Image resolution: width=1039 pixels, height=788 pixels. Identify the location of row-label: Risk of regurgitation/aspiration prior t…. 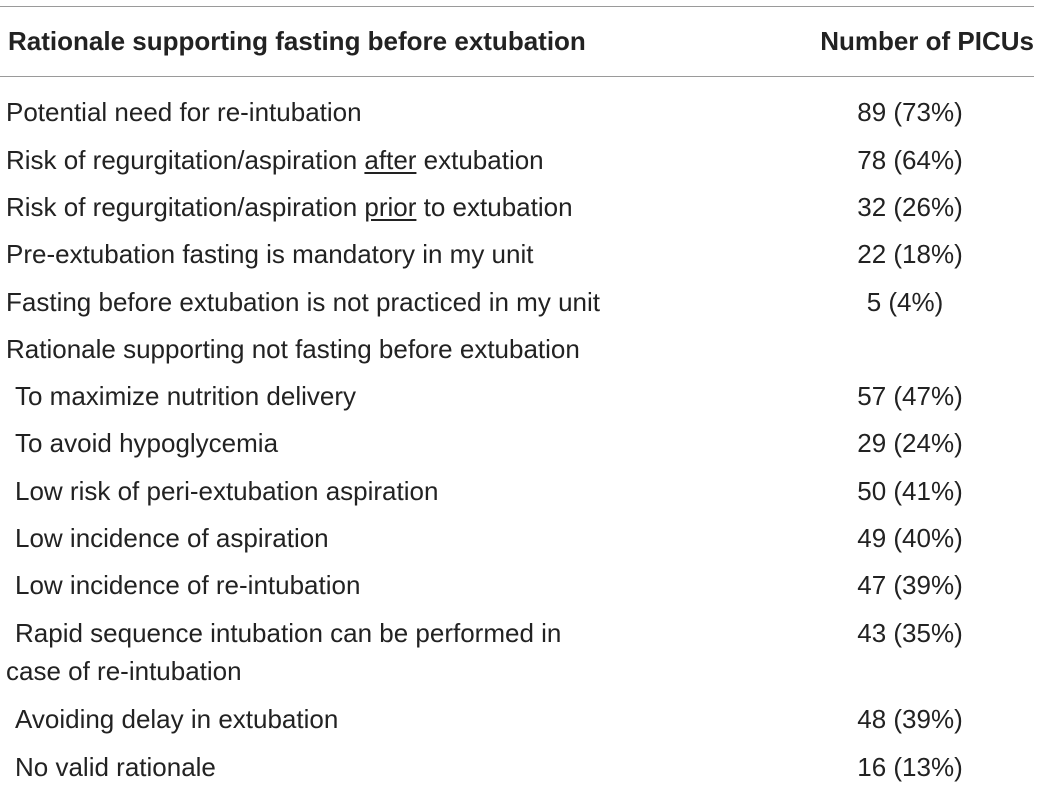
(289, 207).